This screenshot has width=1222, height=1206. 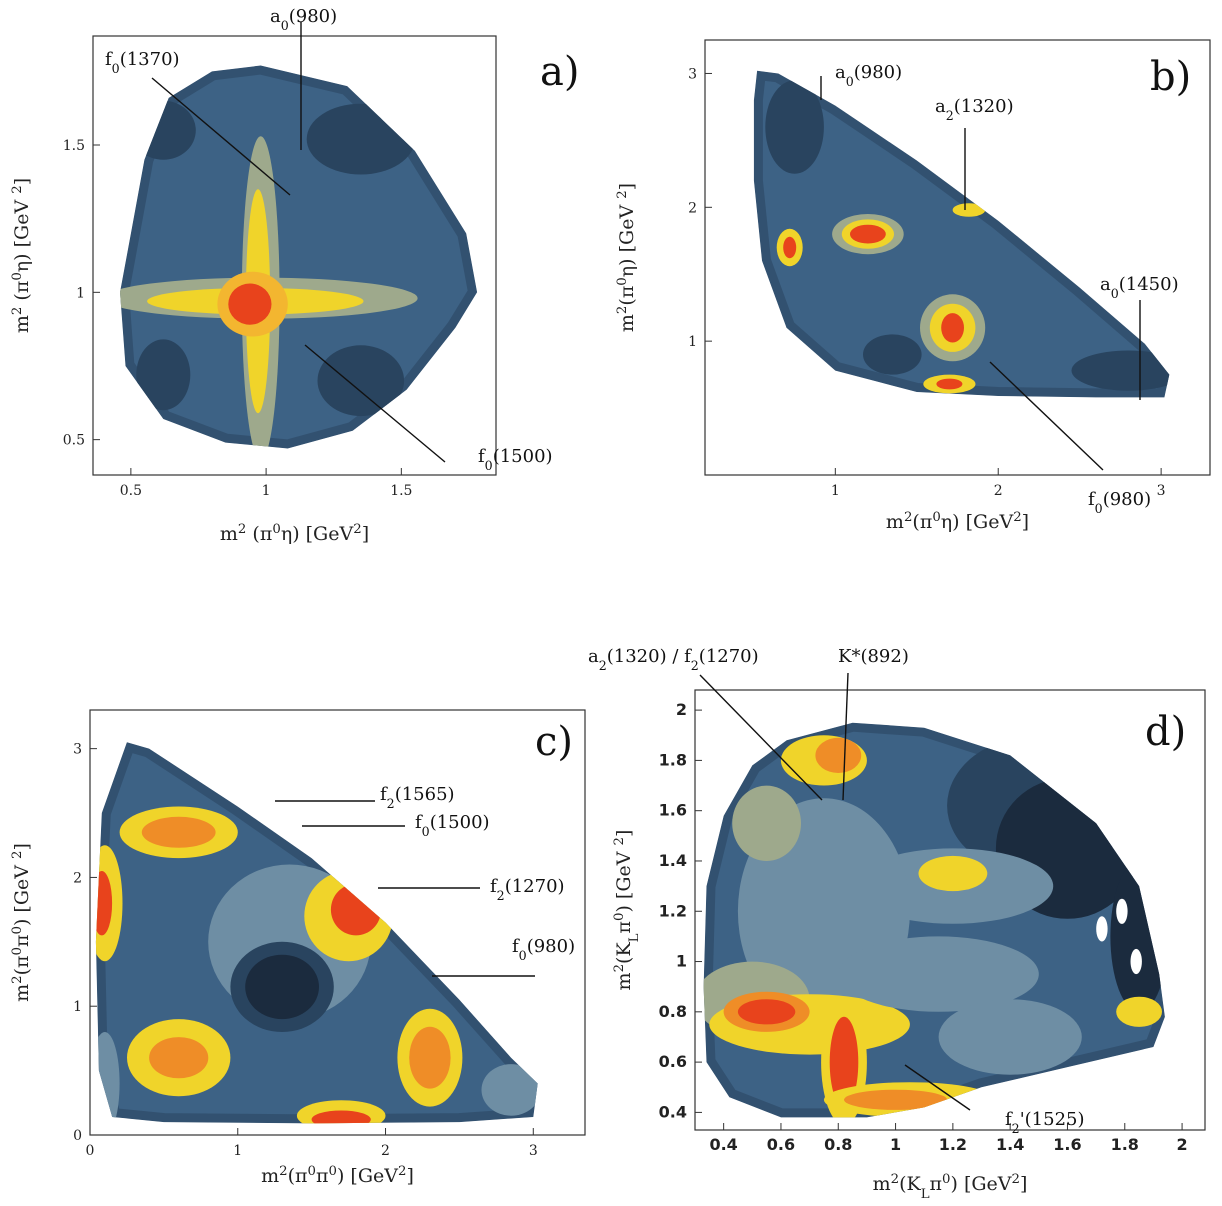 What do you see at coordinates (953, 1144) in the screenshot?
I see `x-tick-label: 1.2` at bounding box center [953, 1144].